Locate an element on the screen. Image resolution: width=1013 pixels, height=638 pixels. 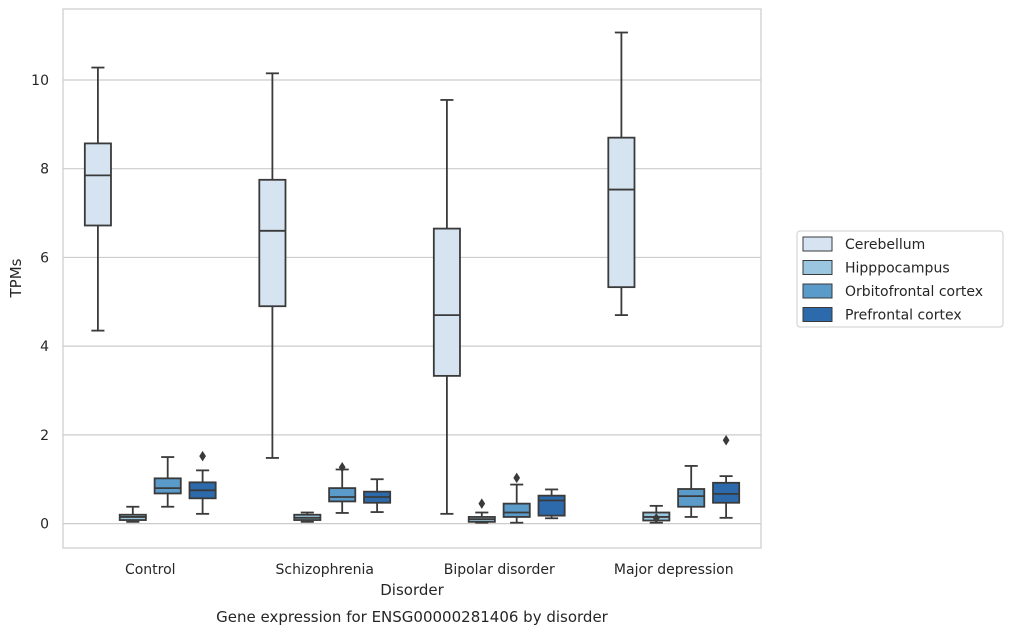
y-tick-label: 4 is located at coordinates (44, 347).